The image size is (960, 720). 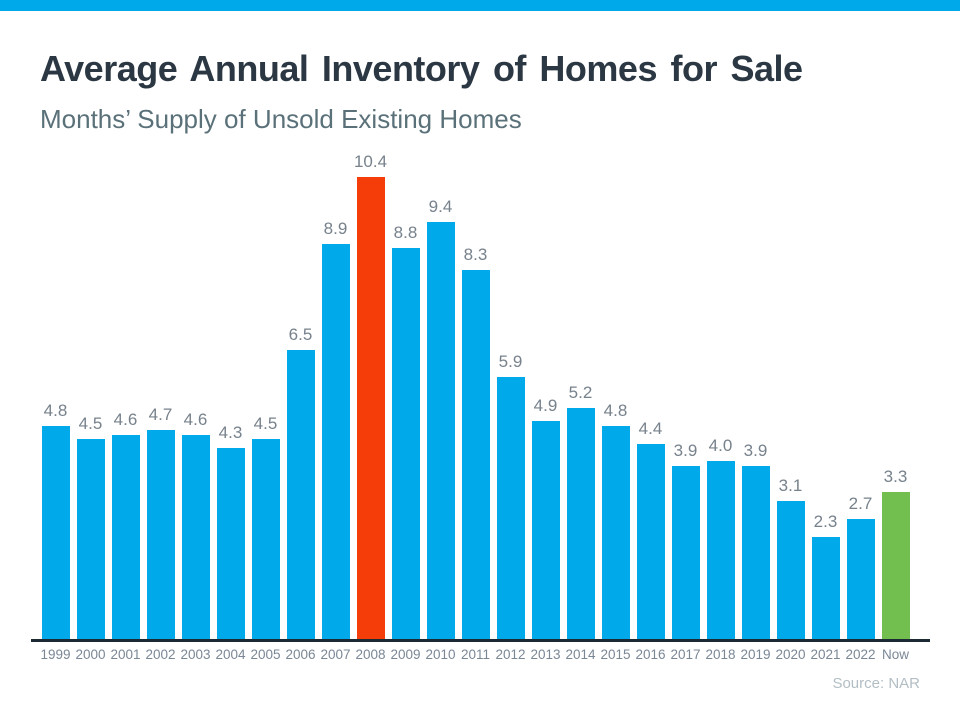 I want to click on bar-2010, so click(x=440, y=430).